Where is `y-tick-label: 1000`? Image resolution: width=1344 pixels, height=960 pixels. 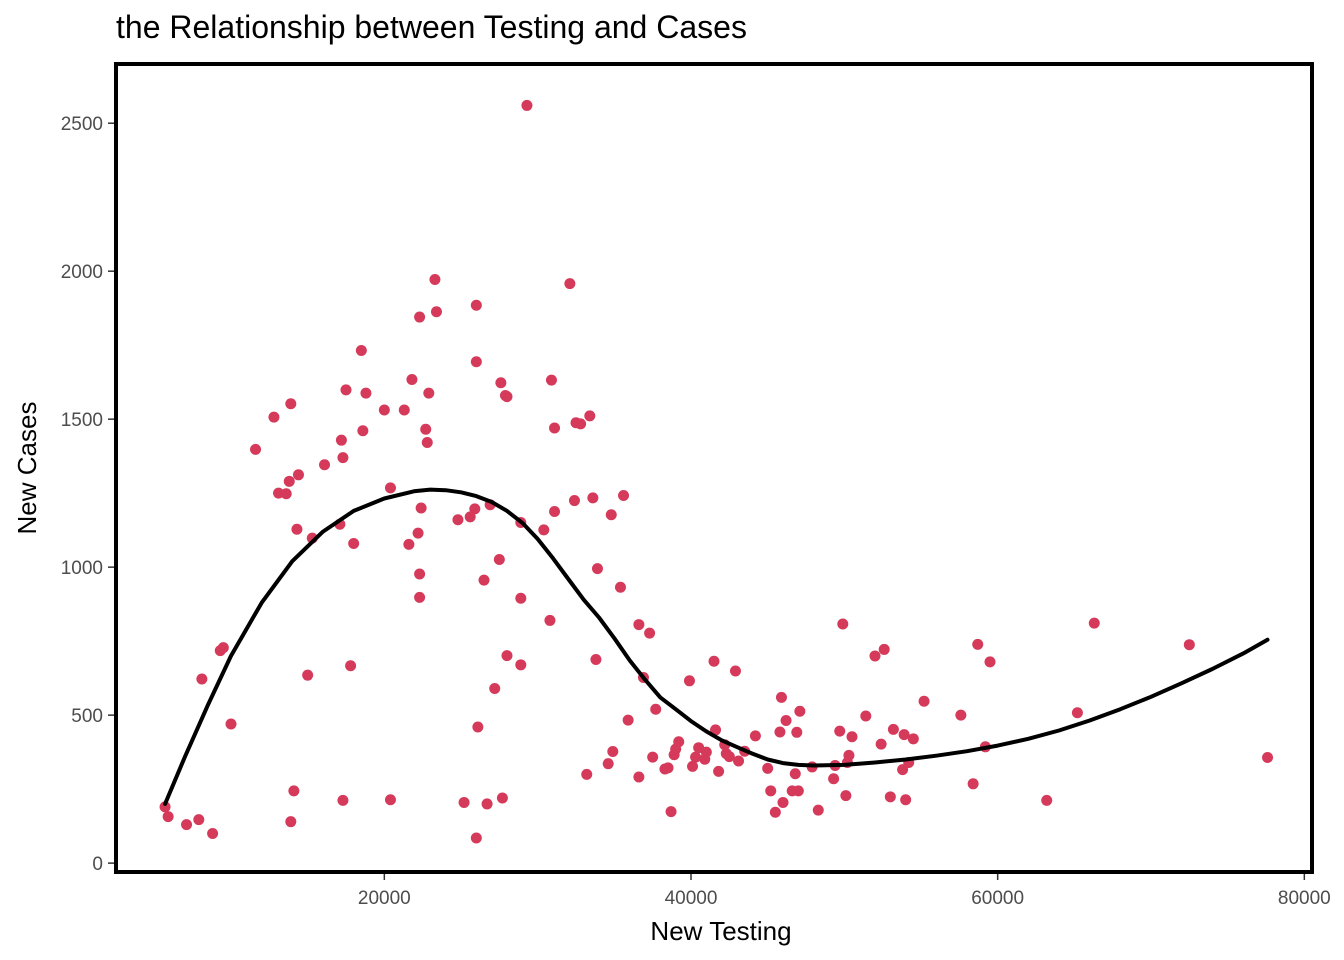 y-tick-label: 1000 is located at coordinates (82, 568).